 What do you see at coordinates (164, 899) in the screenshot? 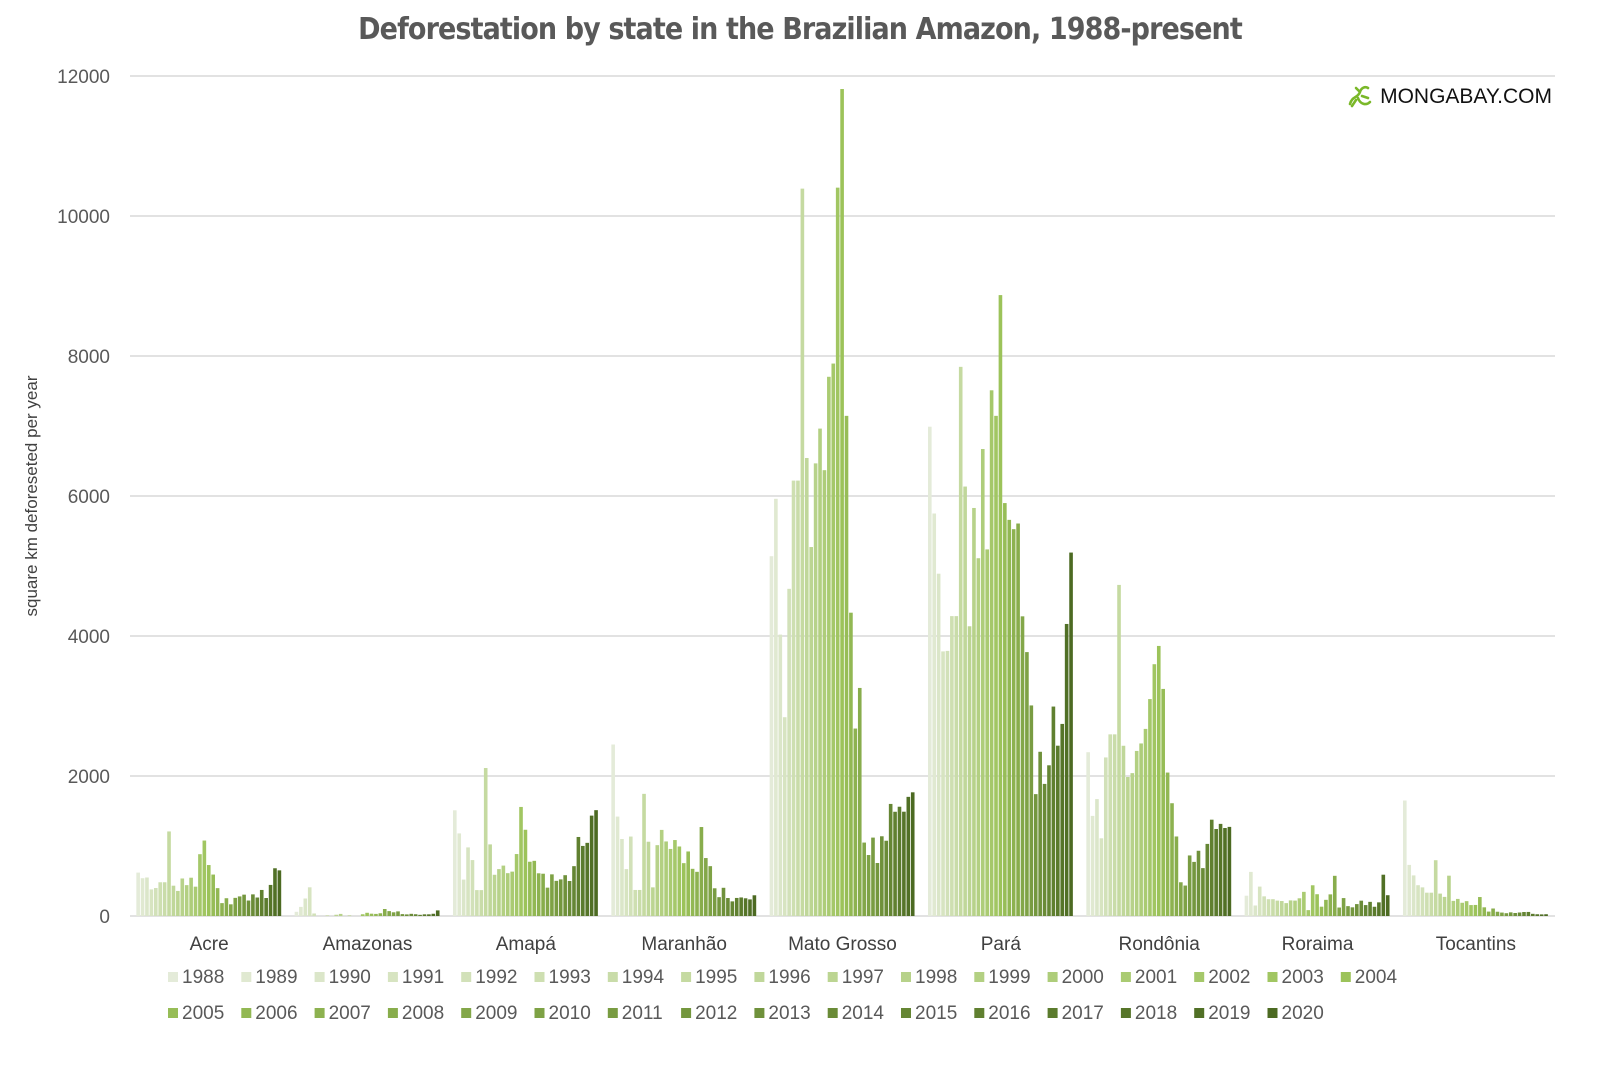
I see `bar-acre-1994` at bounding box center [164, 899].